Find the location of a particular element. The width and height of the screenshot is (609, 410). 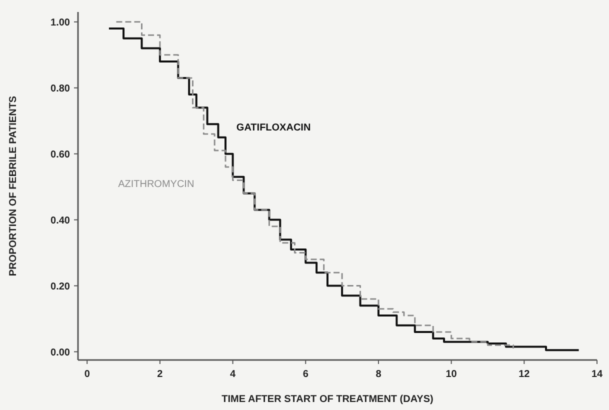

y-axis-title: PROPORTION OF FEBRILE PATIENTS is located at coordinates (13, 186).